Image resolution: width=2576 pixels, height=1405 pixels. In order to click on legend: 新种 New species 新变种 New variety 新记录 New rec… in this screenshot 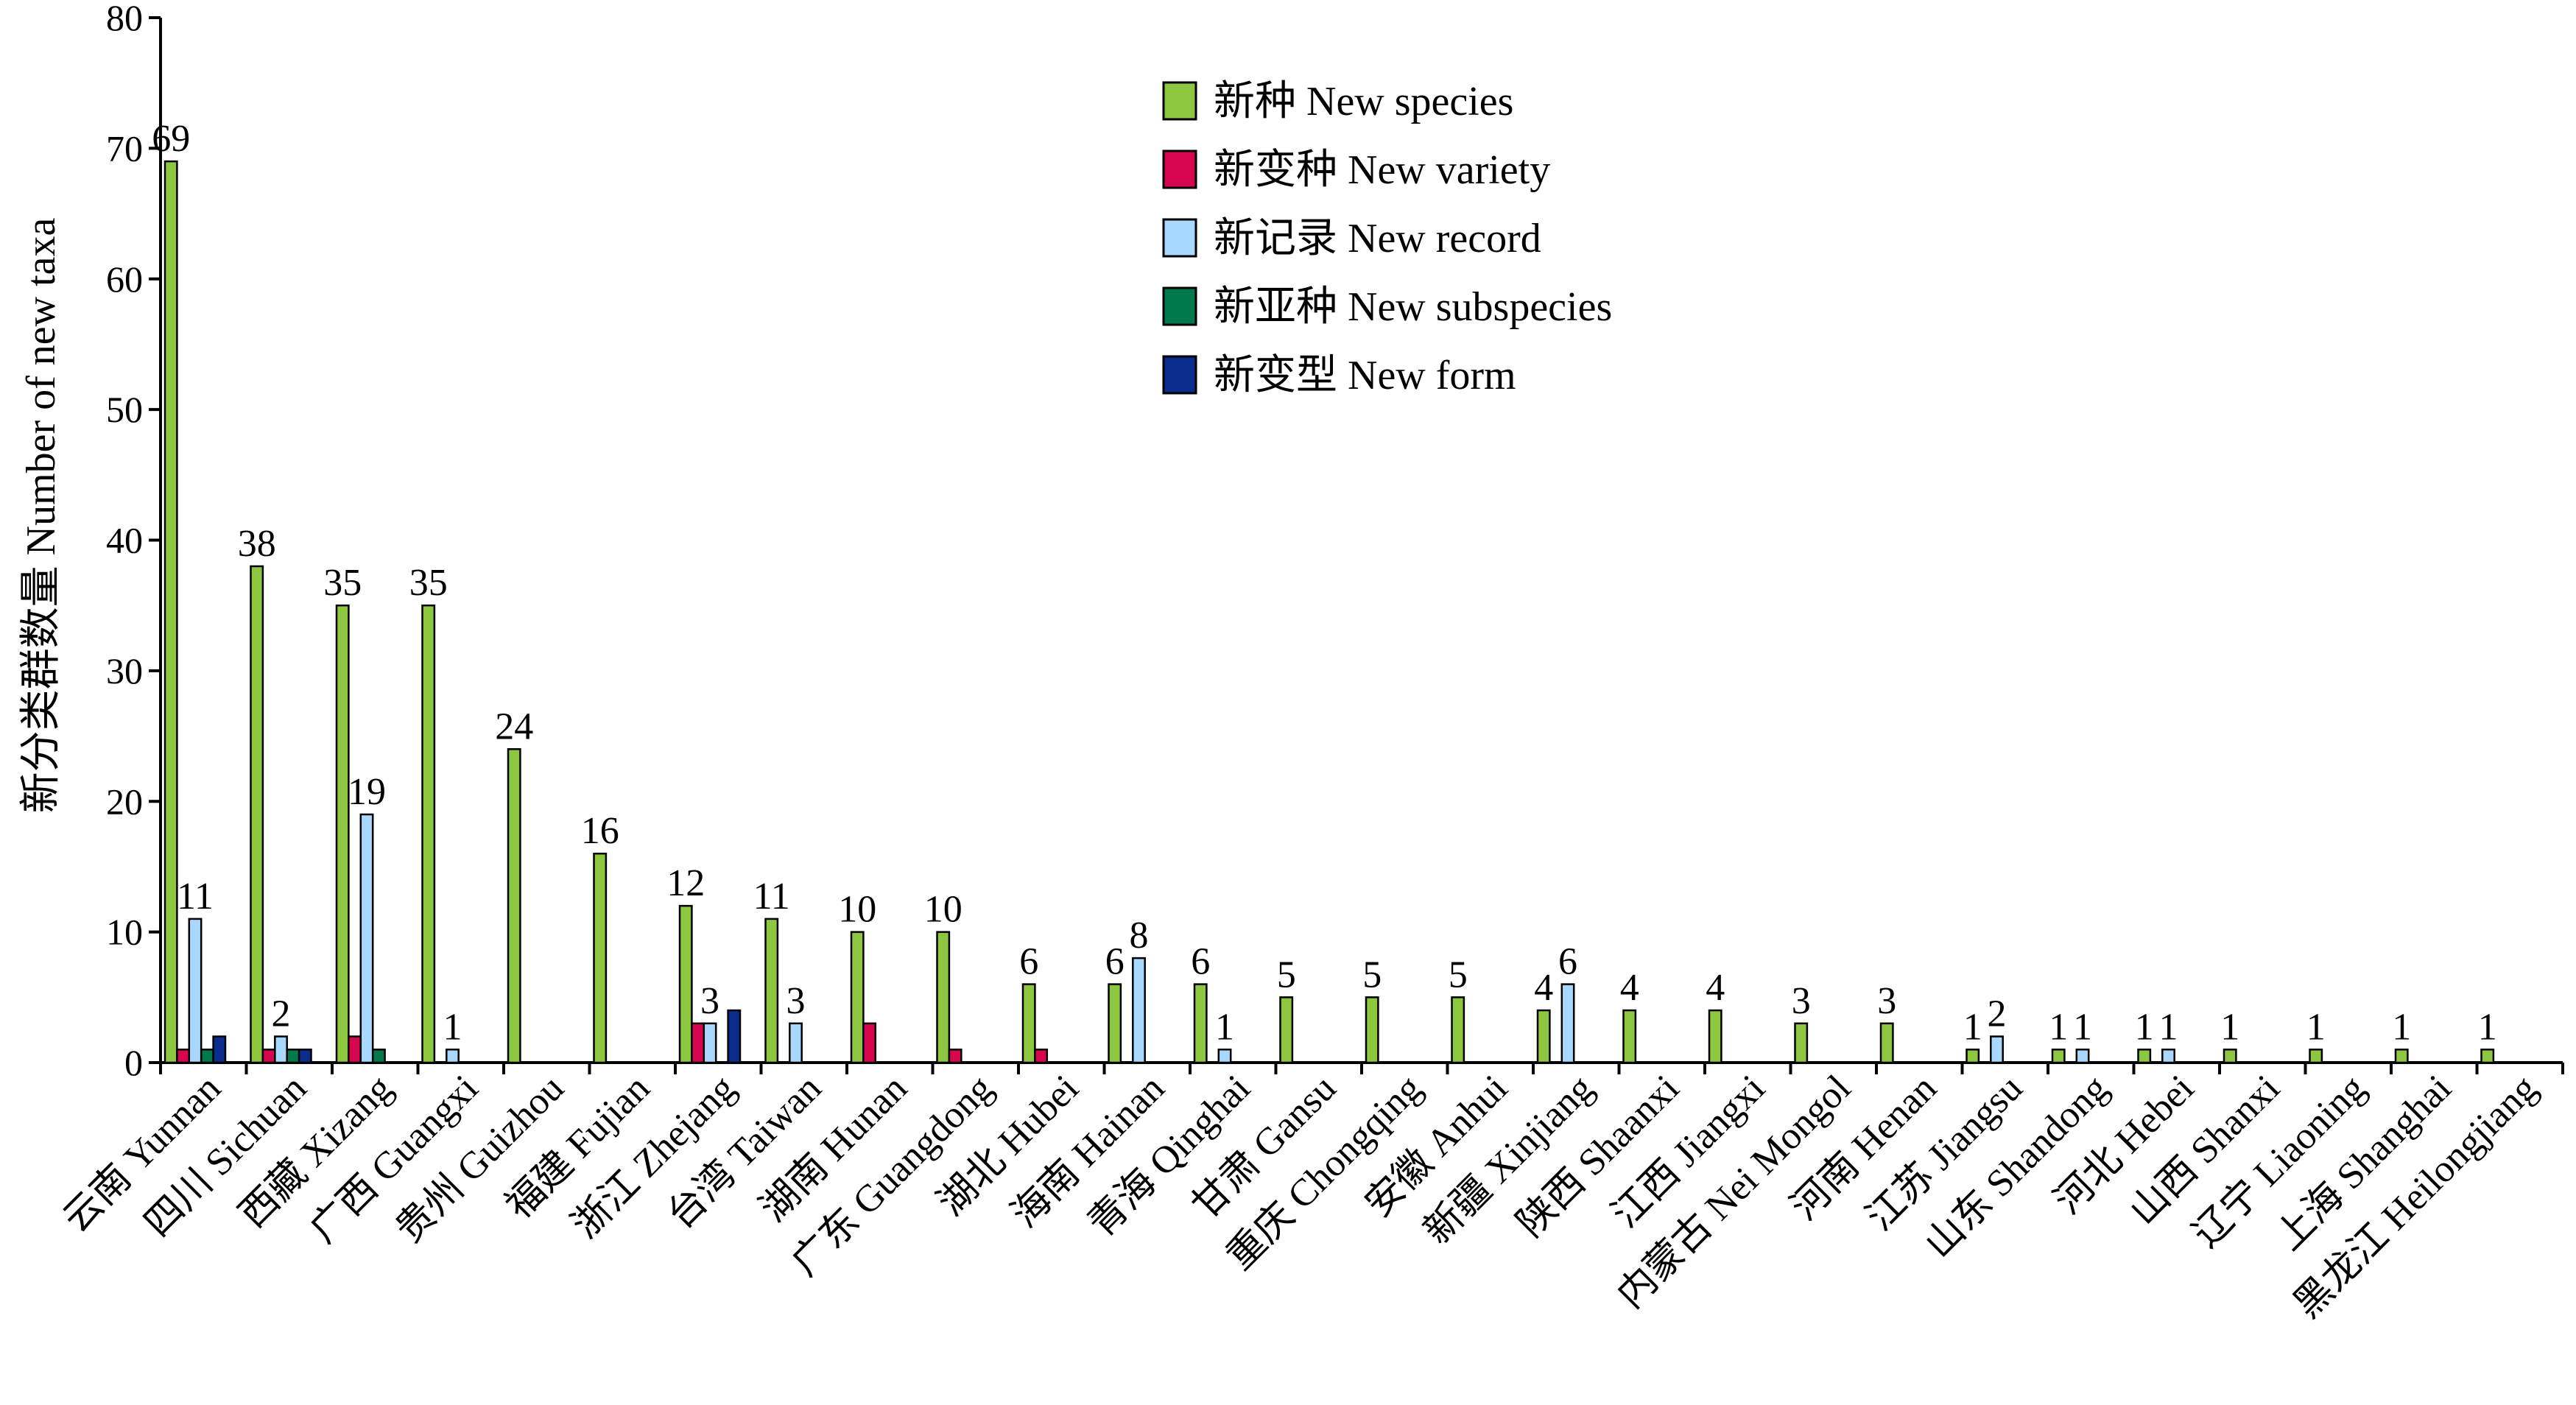, I will do `click(1387, 239)`.